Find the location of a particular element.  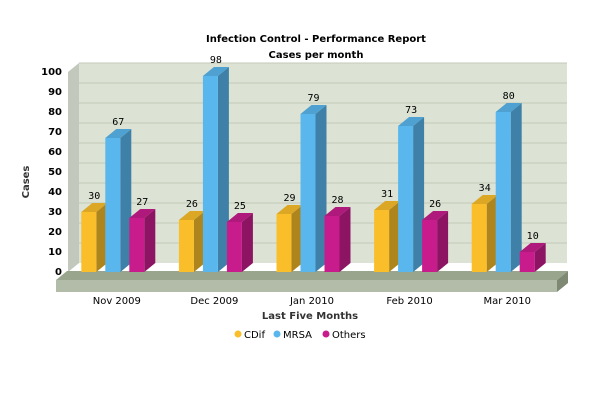

data-label: 67 is located at coordinates (118, 122).